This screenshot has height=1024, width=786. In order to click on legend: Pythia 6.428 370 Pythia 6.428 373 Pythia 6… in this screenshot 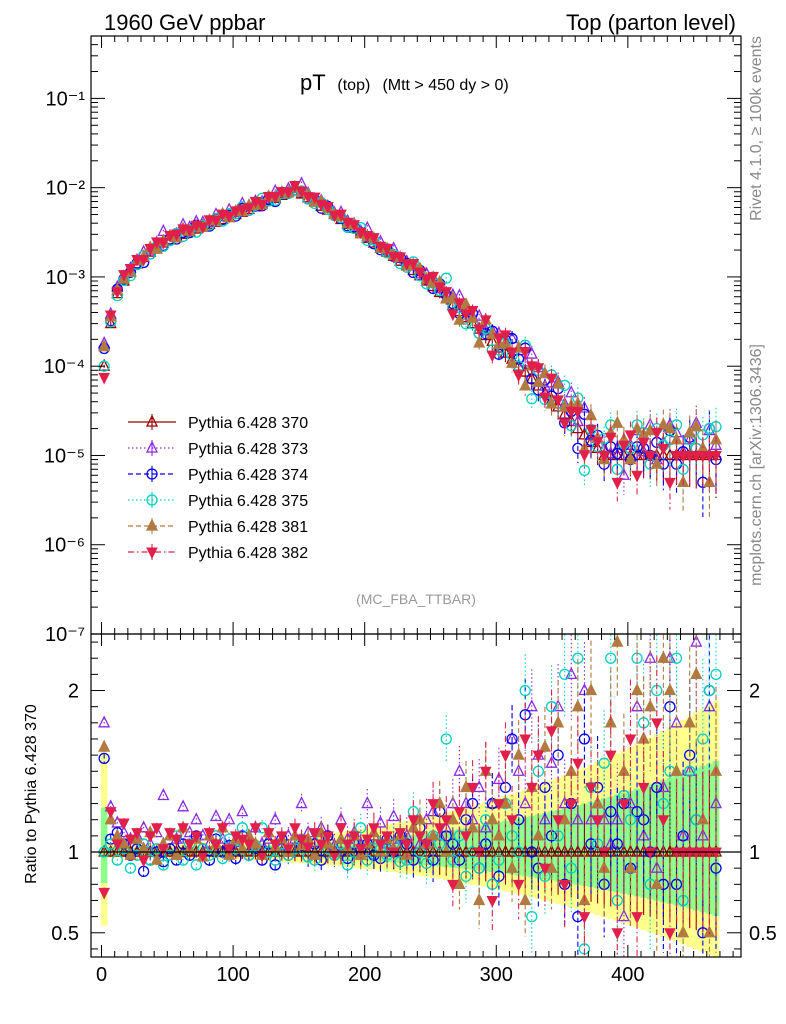, I will do `click(218, 488)`.